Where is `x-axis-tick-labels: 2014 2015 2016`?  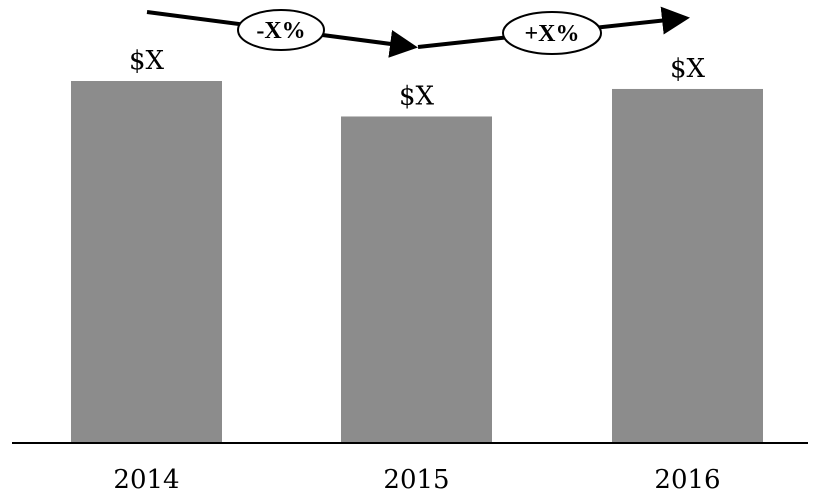 x-axis-tick-labels: 2014 2015 2016 is located at coordinates (416, 480).